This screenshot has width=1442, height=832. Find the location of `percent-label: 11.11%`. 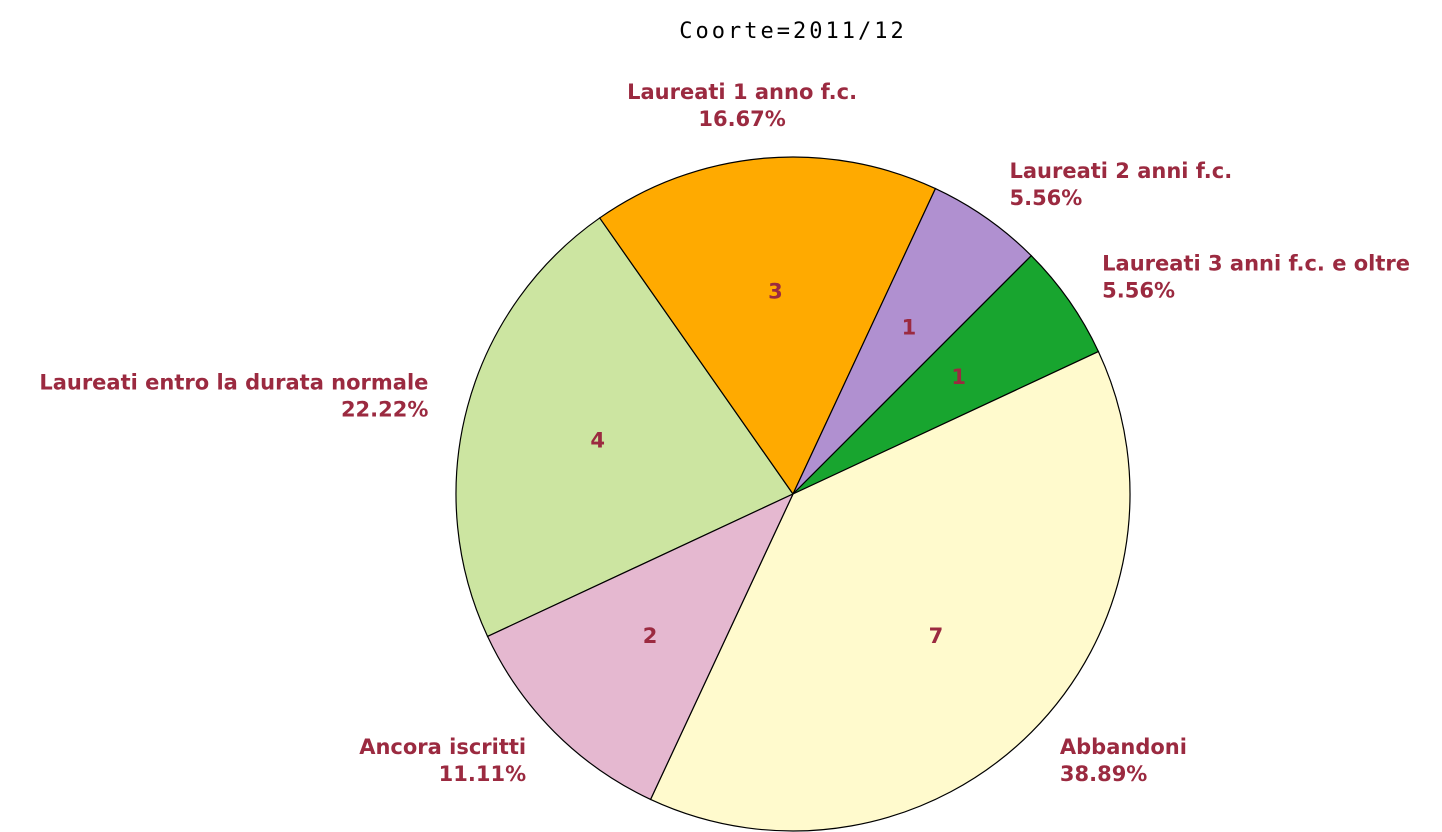

percent-label: 11.11% is located at coordinates (482, 774).